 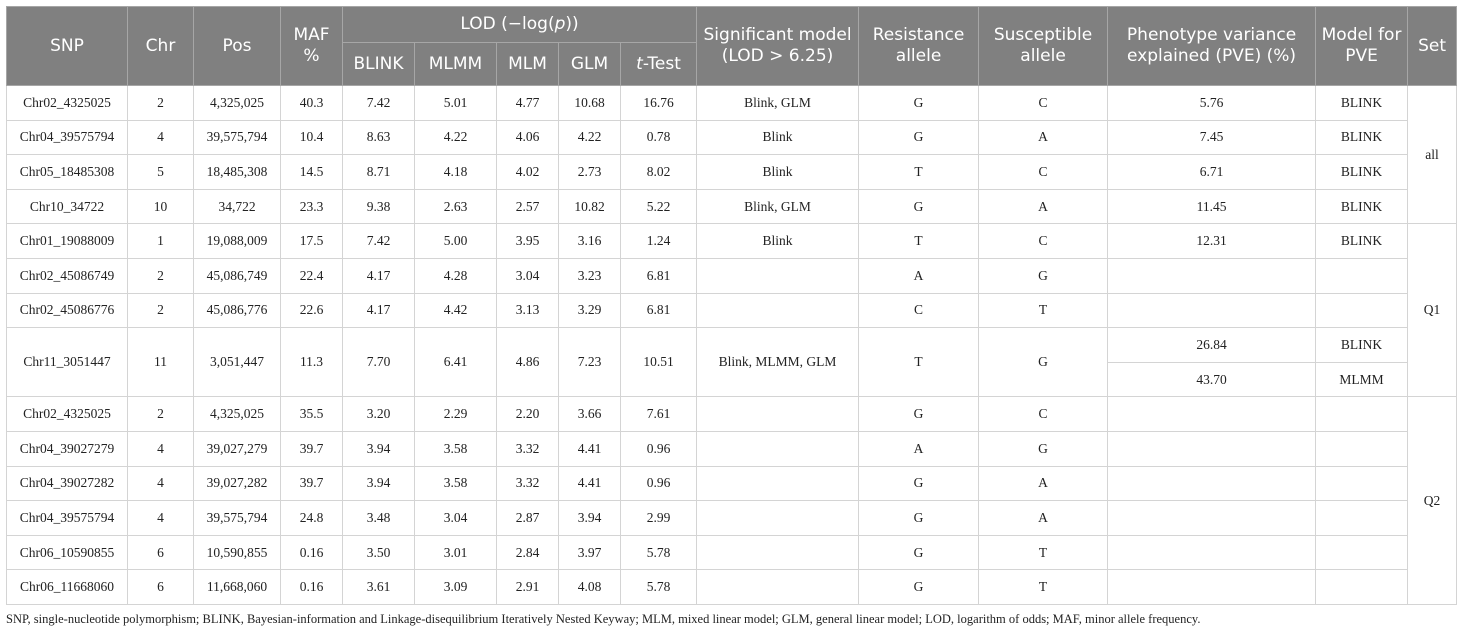 I want to click on lod-cell: 3.09, so click(x=455, y=587).